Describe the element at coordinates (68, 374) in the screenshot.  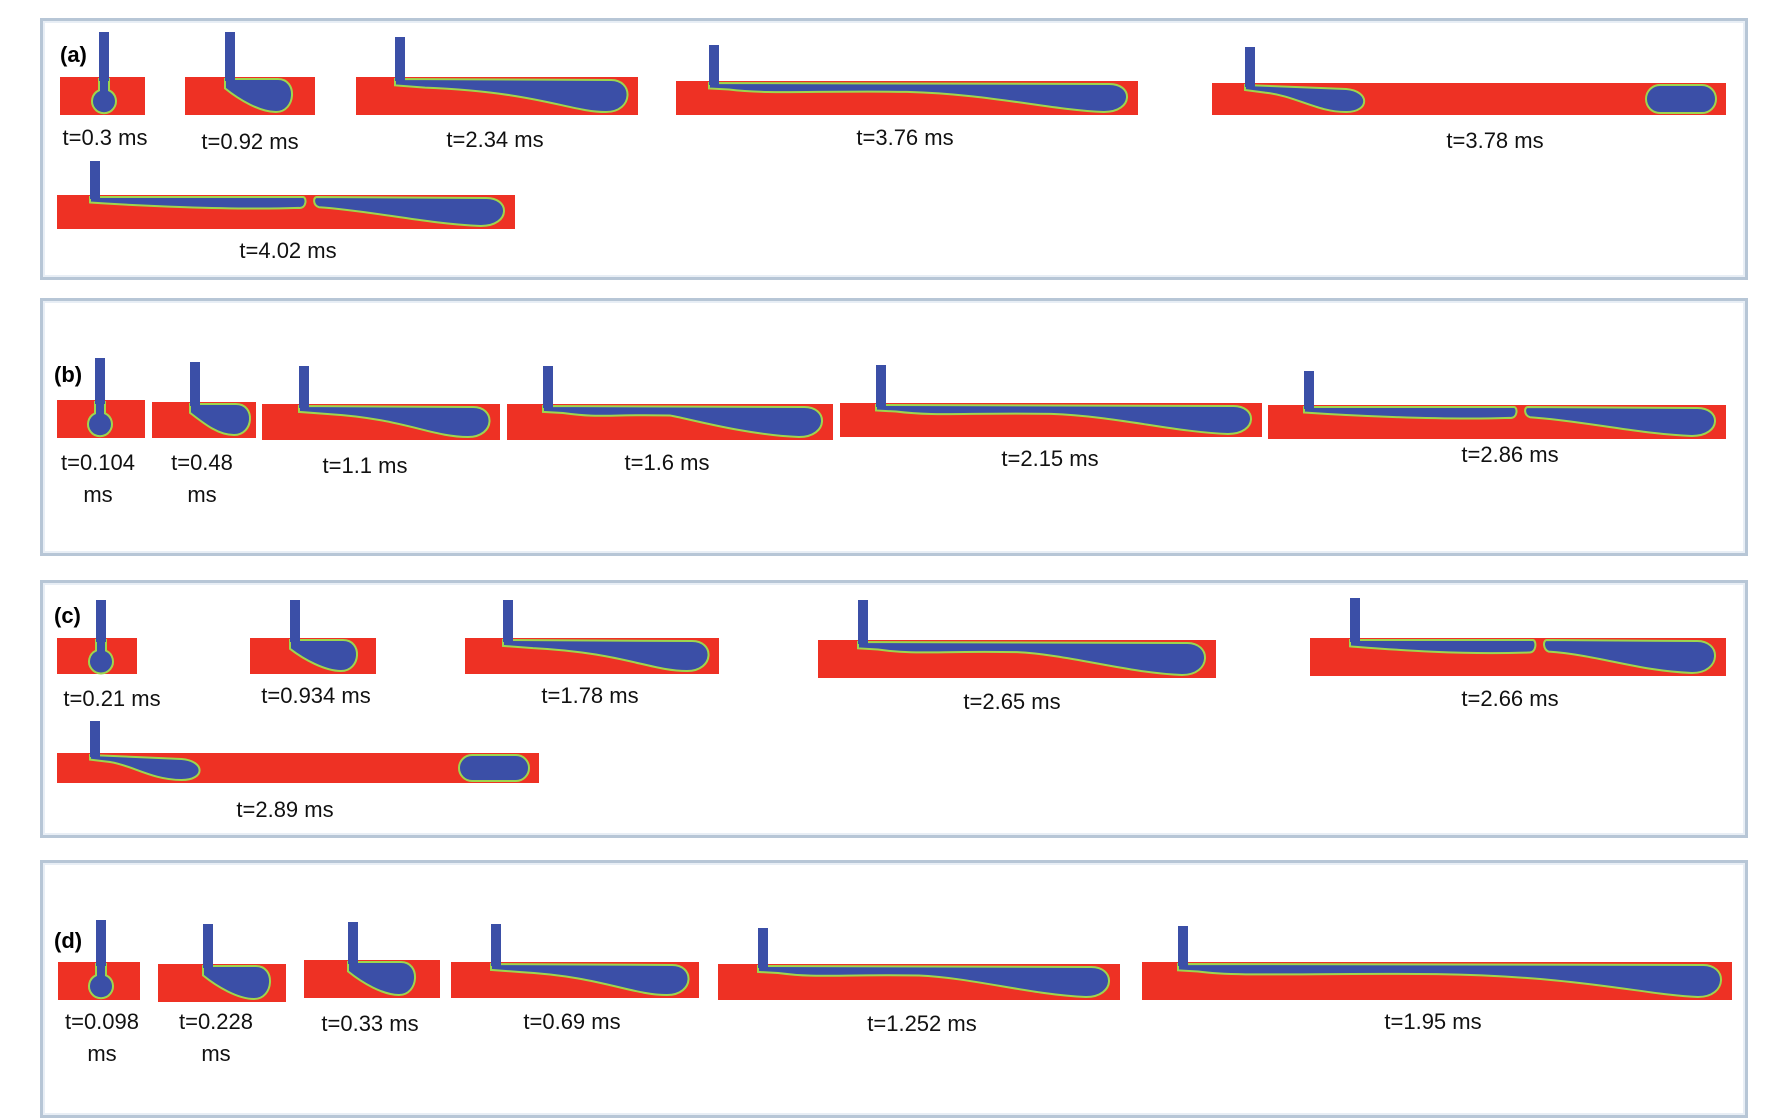
I see `panel-label-b: (b)` at that location.